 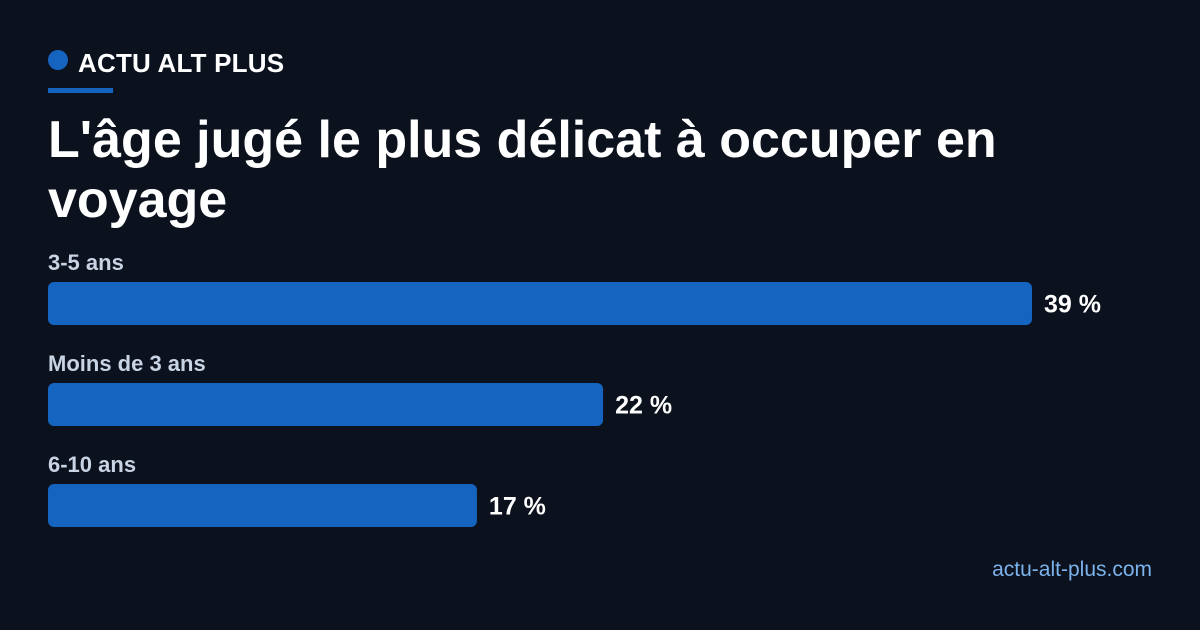 I want to click on category-label: 6-10 ans, so click(x=92, y=464).